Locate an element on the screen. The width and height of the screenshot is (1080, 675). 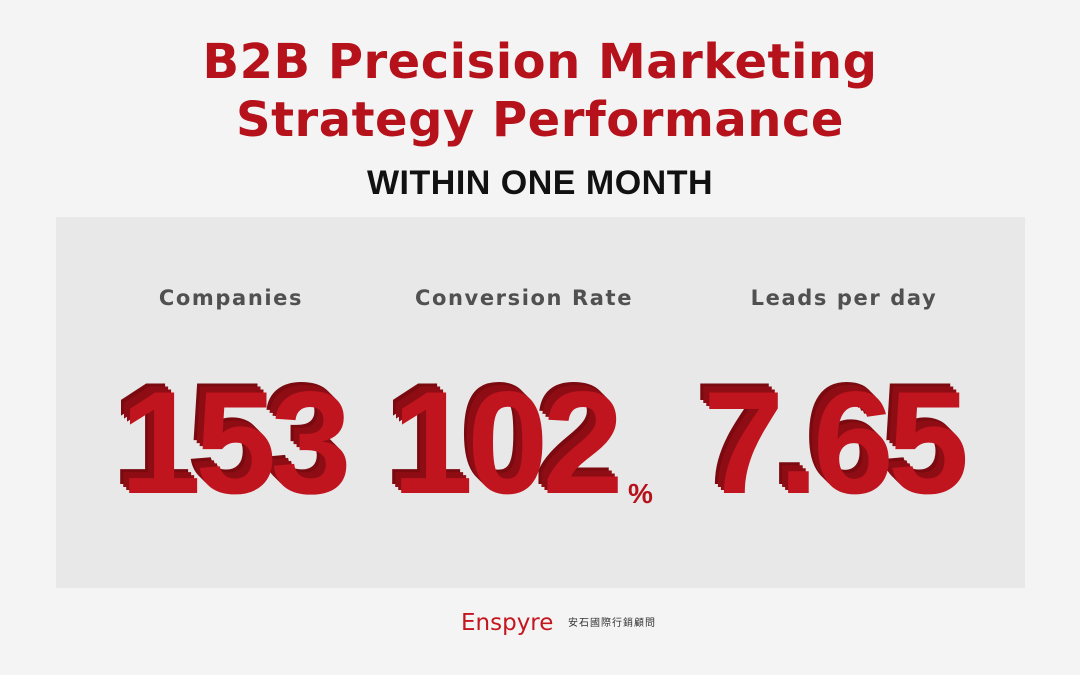
stat-value-companies: 153 is located at coordinates (236, 442).